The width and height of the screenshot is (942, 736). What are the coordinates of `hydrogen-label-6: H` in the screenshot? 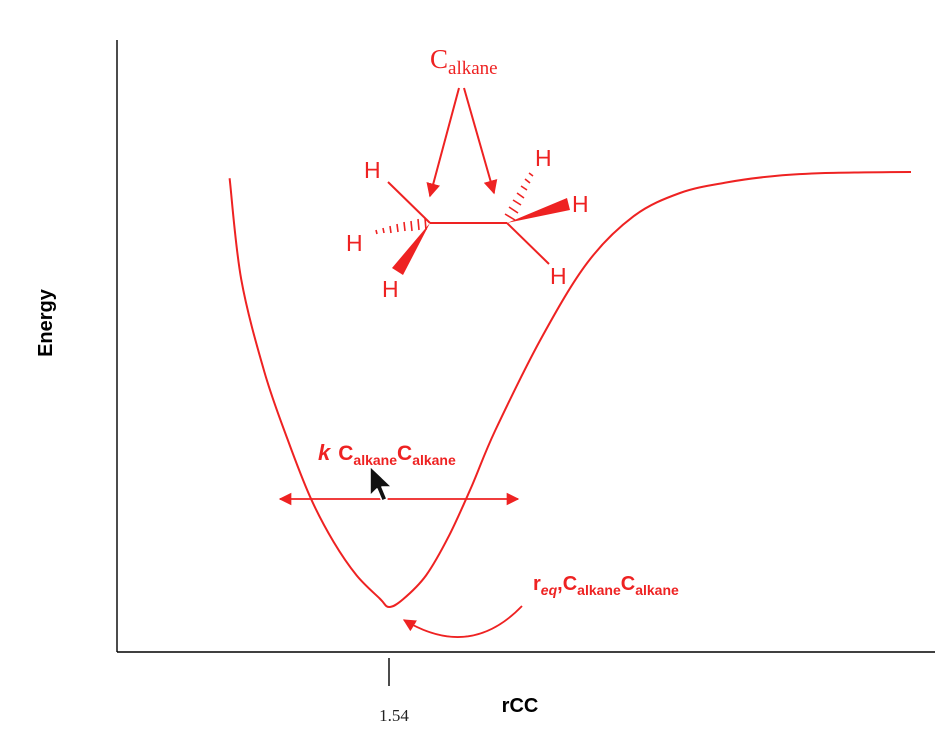 It's located at (558, 276).